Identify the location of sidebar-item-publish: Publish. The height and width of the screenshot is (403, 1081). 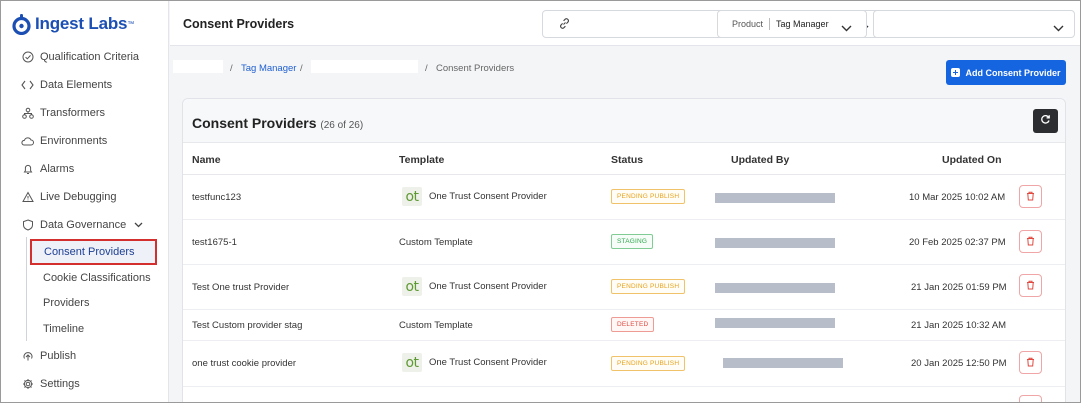
(48, 356).